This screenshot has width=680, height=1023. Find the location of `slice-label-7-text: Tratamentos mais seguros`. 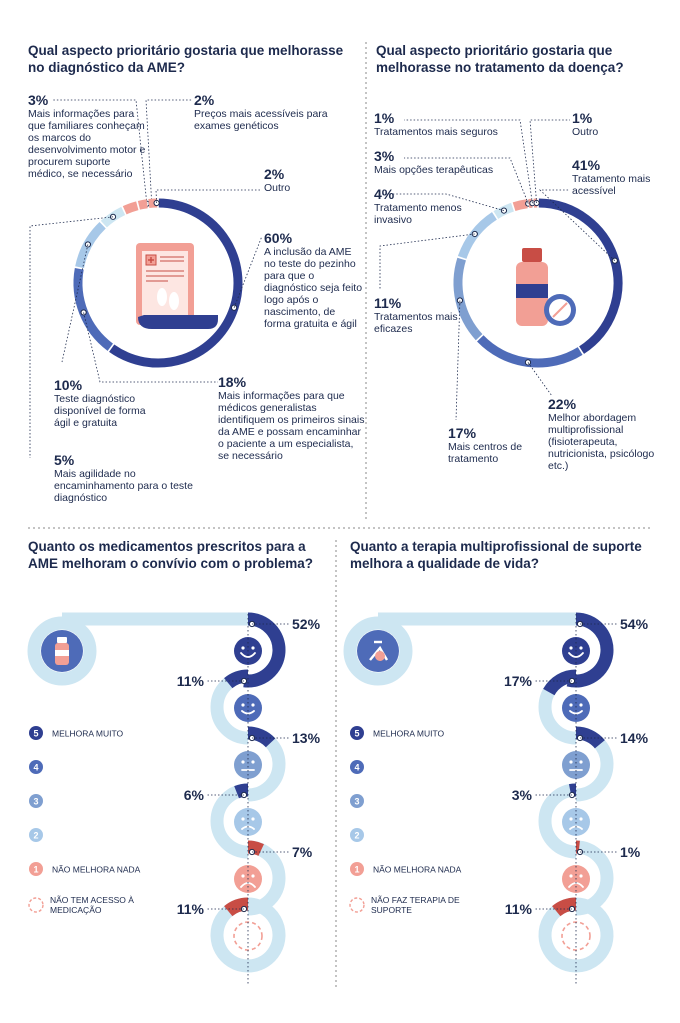

slice-label-7-text: Tratamentos mais seguros is located at coordinates (444, 132).